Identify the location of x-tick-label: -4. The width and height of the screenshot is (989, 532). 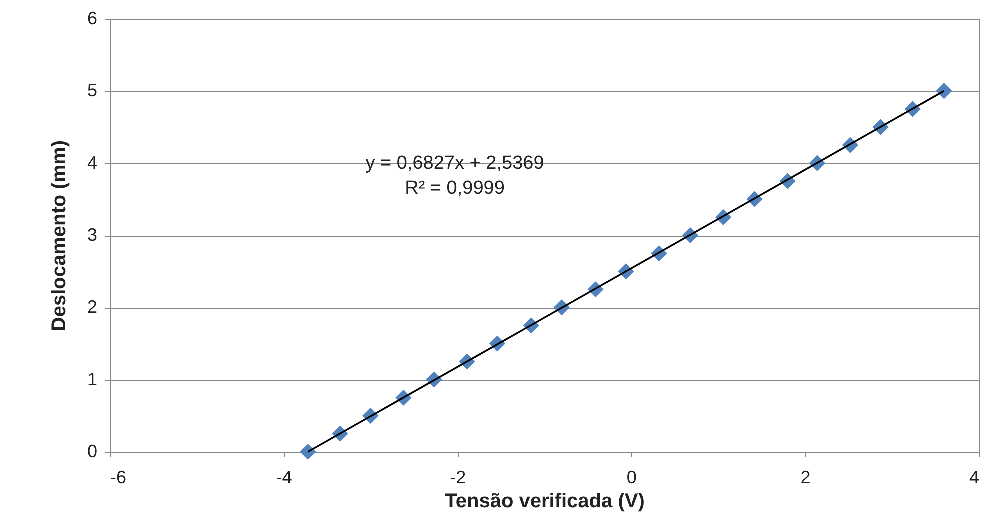
(284, 478).